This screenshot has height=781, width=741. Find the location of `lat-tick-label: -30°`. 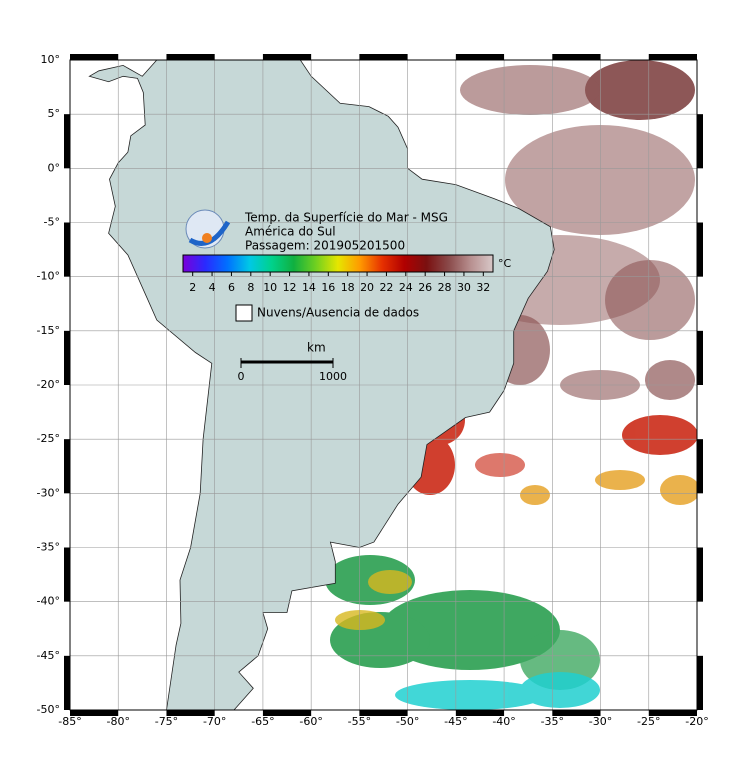

lat-tick-label: -30° is located at coordinates (48, 492).